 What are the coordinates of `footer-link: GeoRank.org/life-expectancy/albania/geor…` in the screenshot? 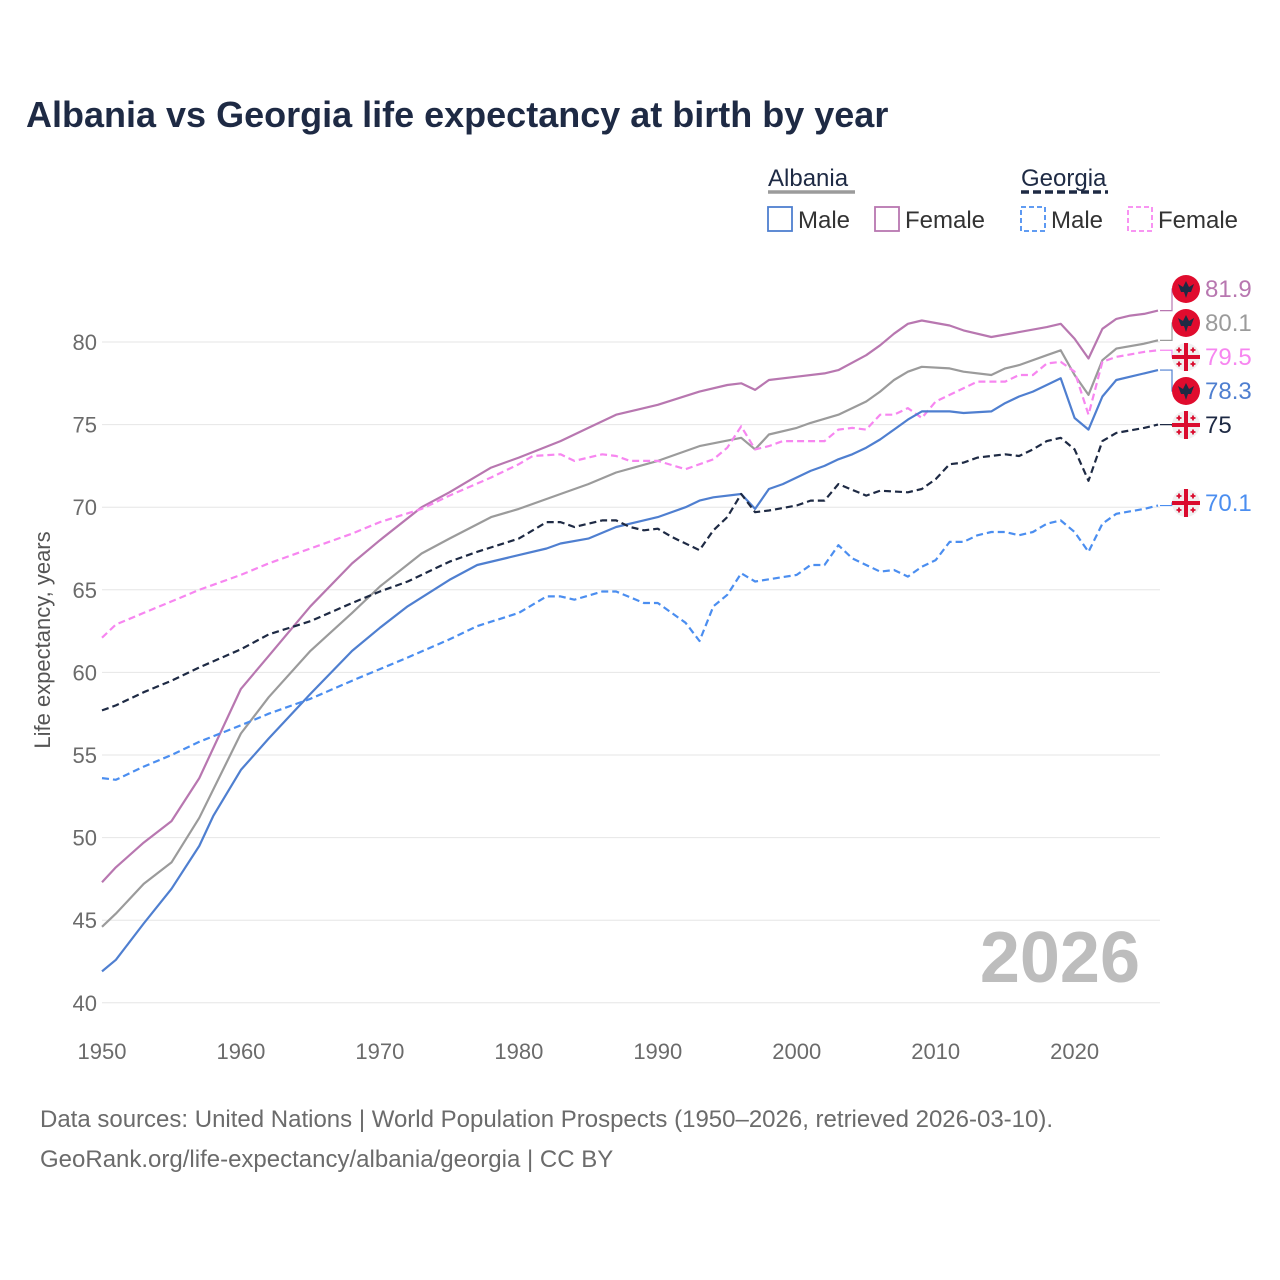 It's located at (327, 1159).